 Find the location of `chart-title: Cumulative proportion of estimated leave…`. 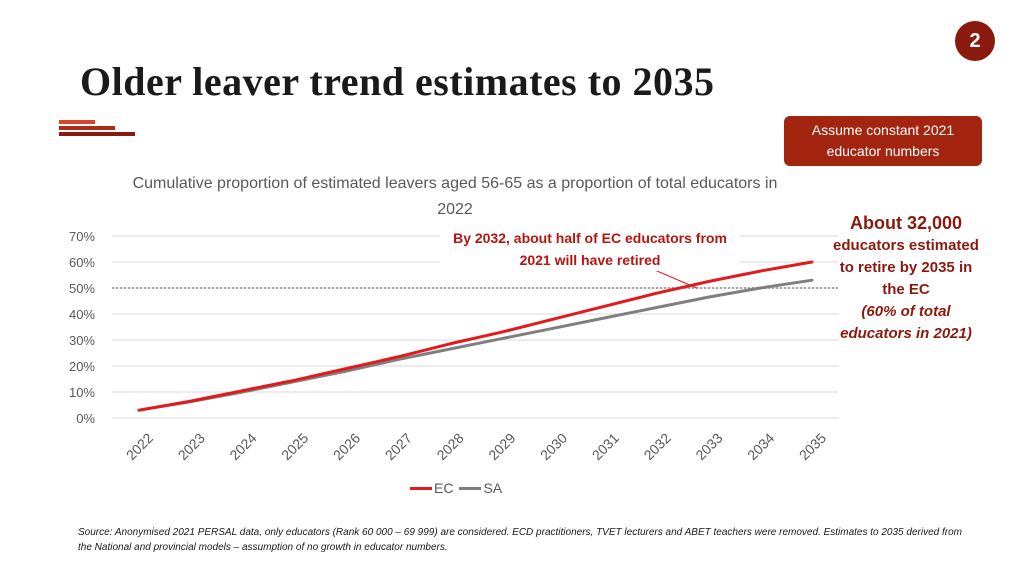

chart-title: Cumulative proportion of estimated leave… is located at coordinates (455, 196).